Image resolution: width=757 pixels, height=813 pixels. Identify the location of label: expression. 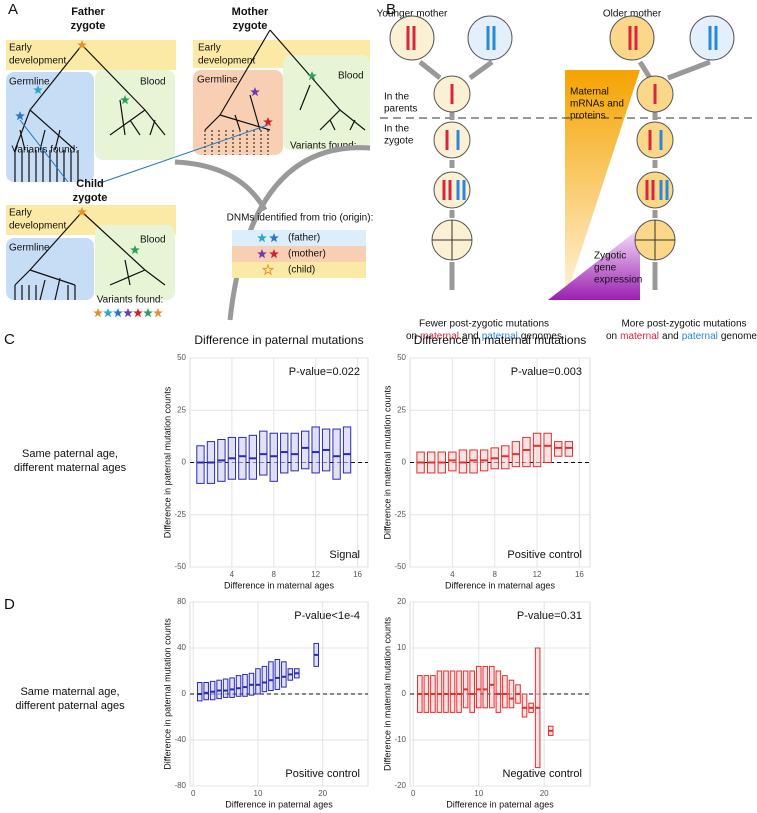
(618, 280).